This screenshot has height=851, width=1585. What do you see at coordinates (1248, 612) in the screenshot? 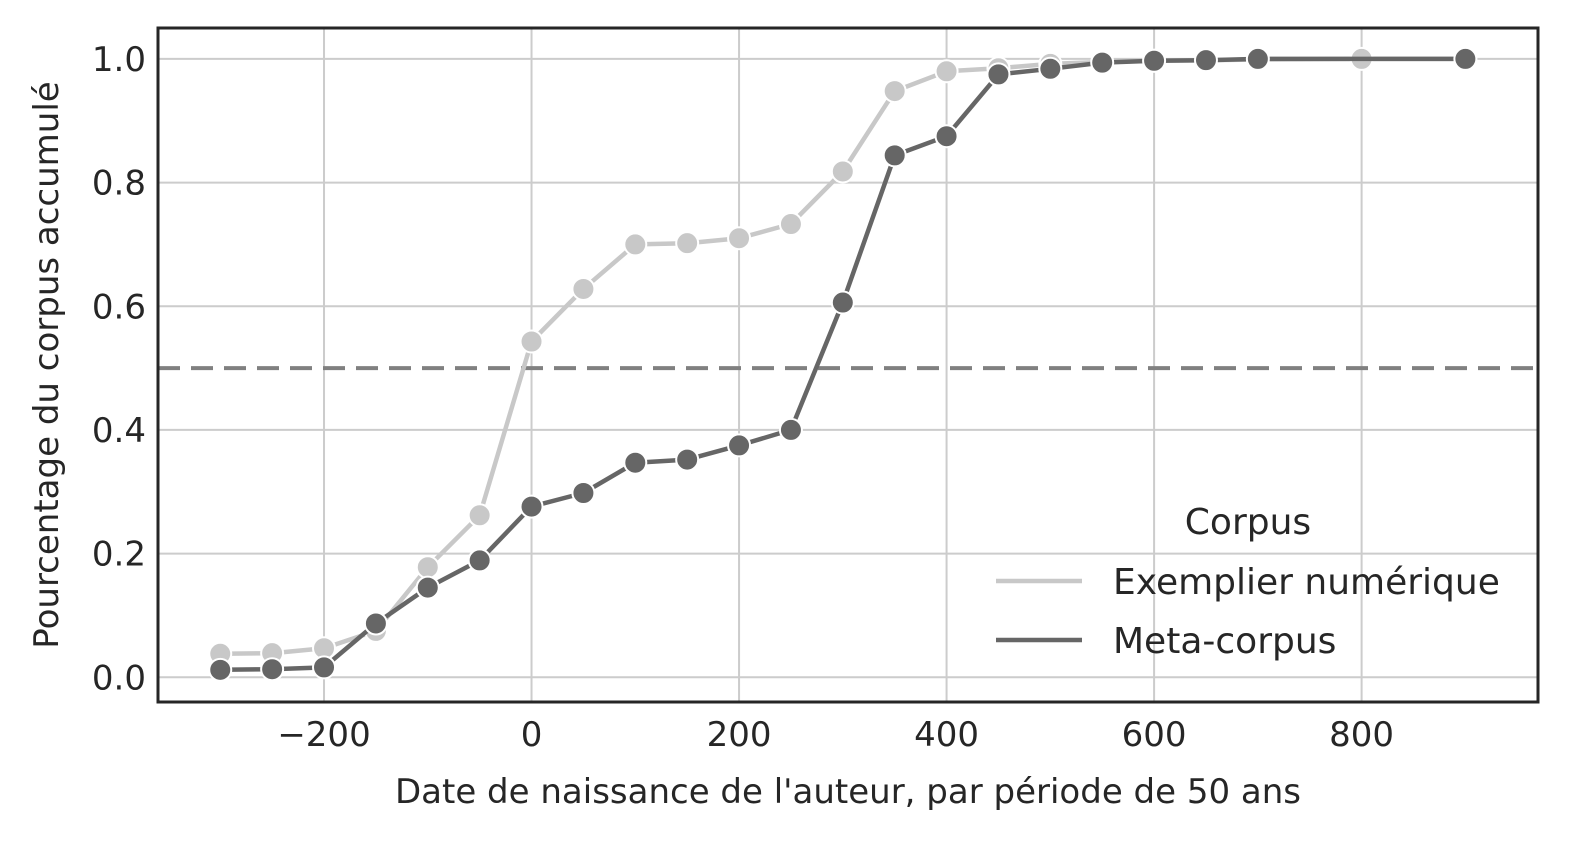
I see `legend-entries: Exemplier numérique Meta-corpus` at bounding box center [1248, 612].